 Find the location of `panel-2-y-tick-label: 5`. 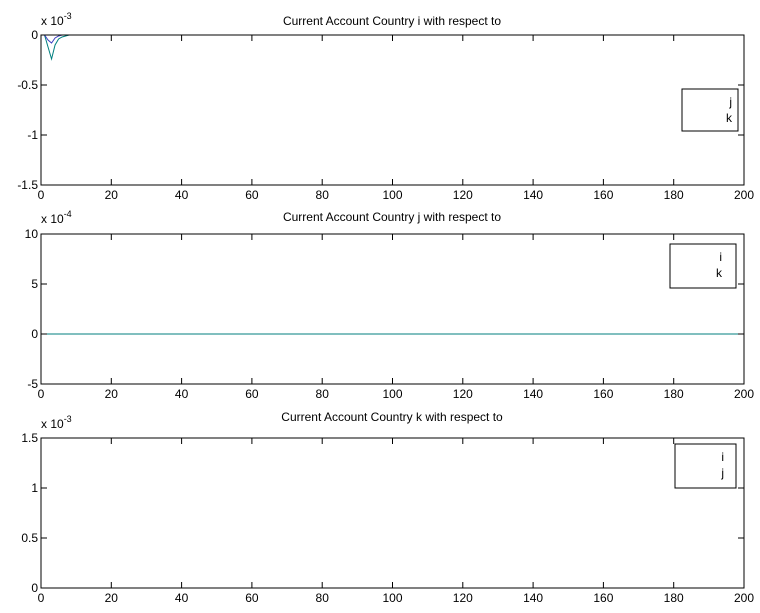

panel-2-y-tick-label: 5 is located at coordinates (34, 284).